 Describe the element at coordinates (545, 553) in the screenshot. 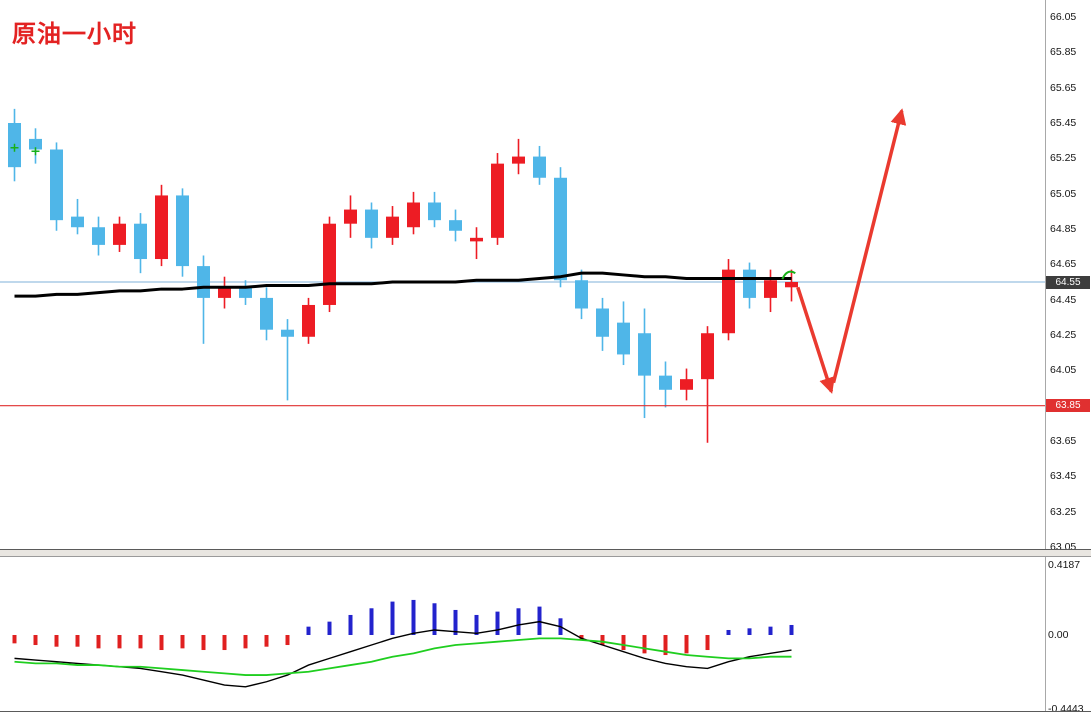

I see `panel-splitter` at that location.